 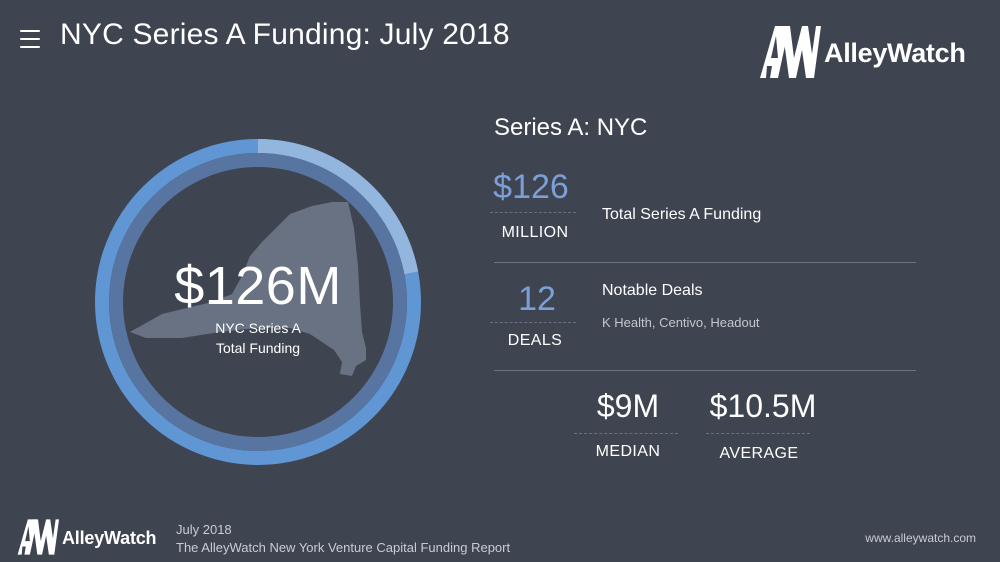 I want to click on section-title: Series A: NYC, so click(x=571, y=127).